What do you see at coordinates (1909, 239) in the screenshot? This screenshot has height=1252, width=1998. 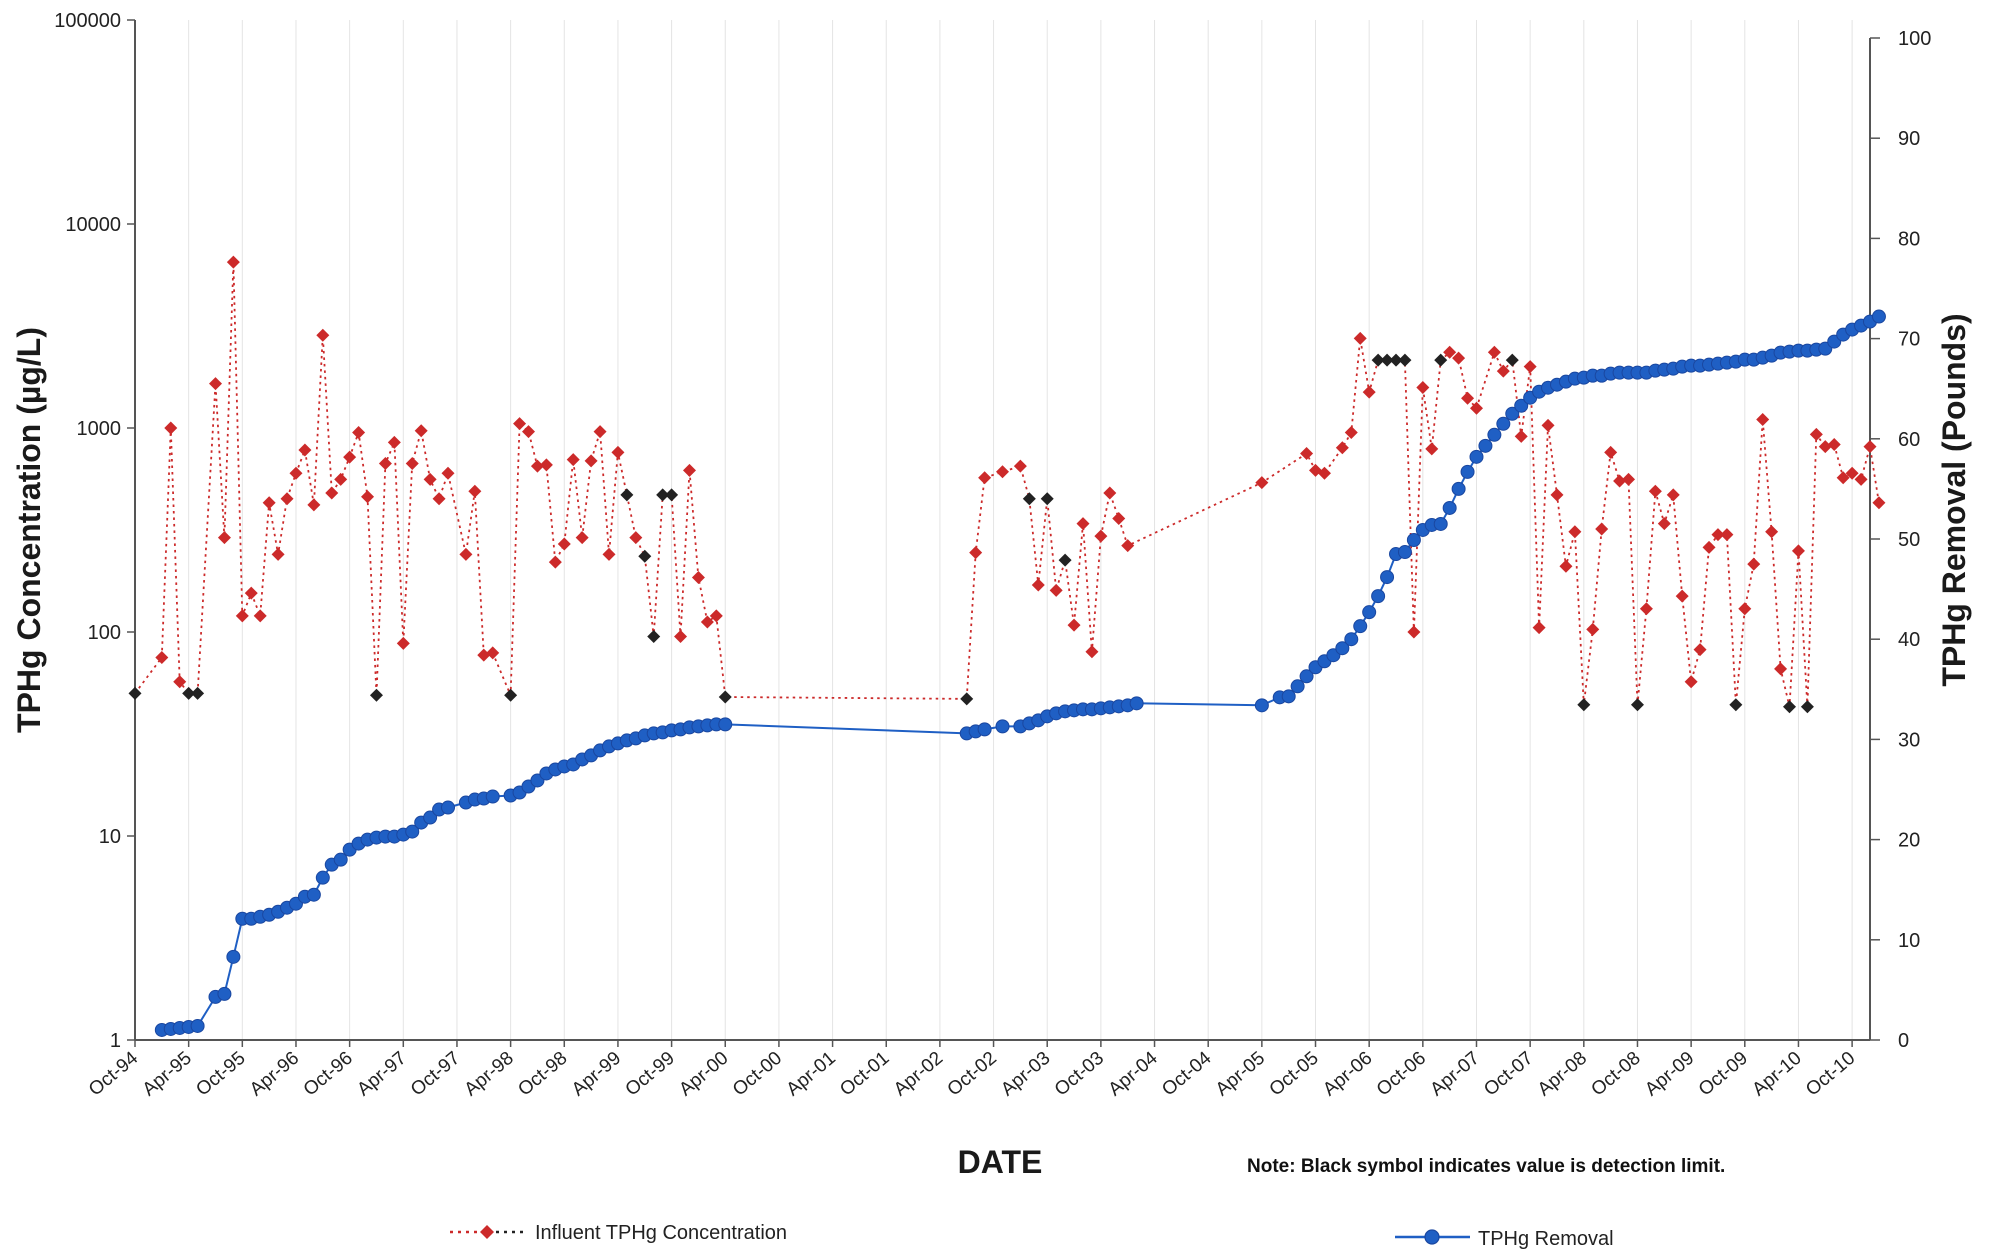 I see `right-tick-label: 80` at bounding box center [1909, 239].